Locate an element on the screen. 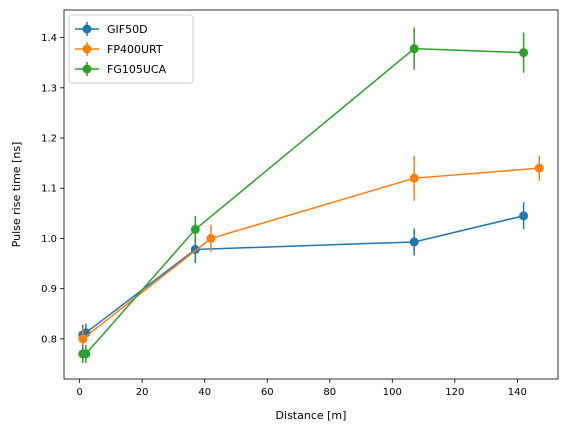  x-tick-label: 140 is located at coordinates (517, 392).